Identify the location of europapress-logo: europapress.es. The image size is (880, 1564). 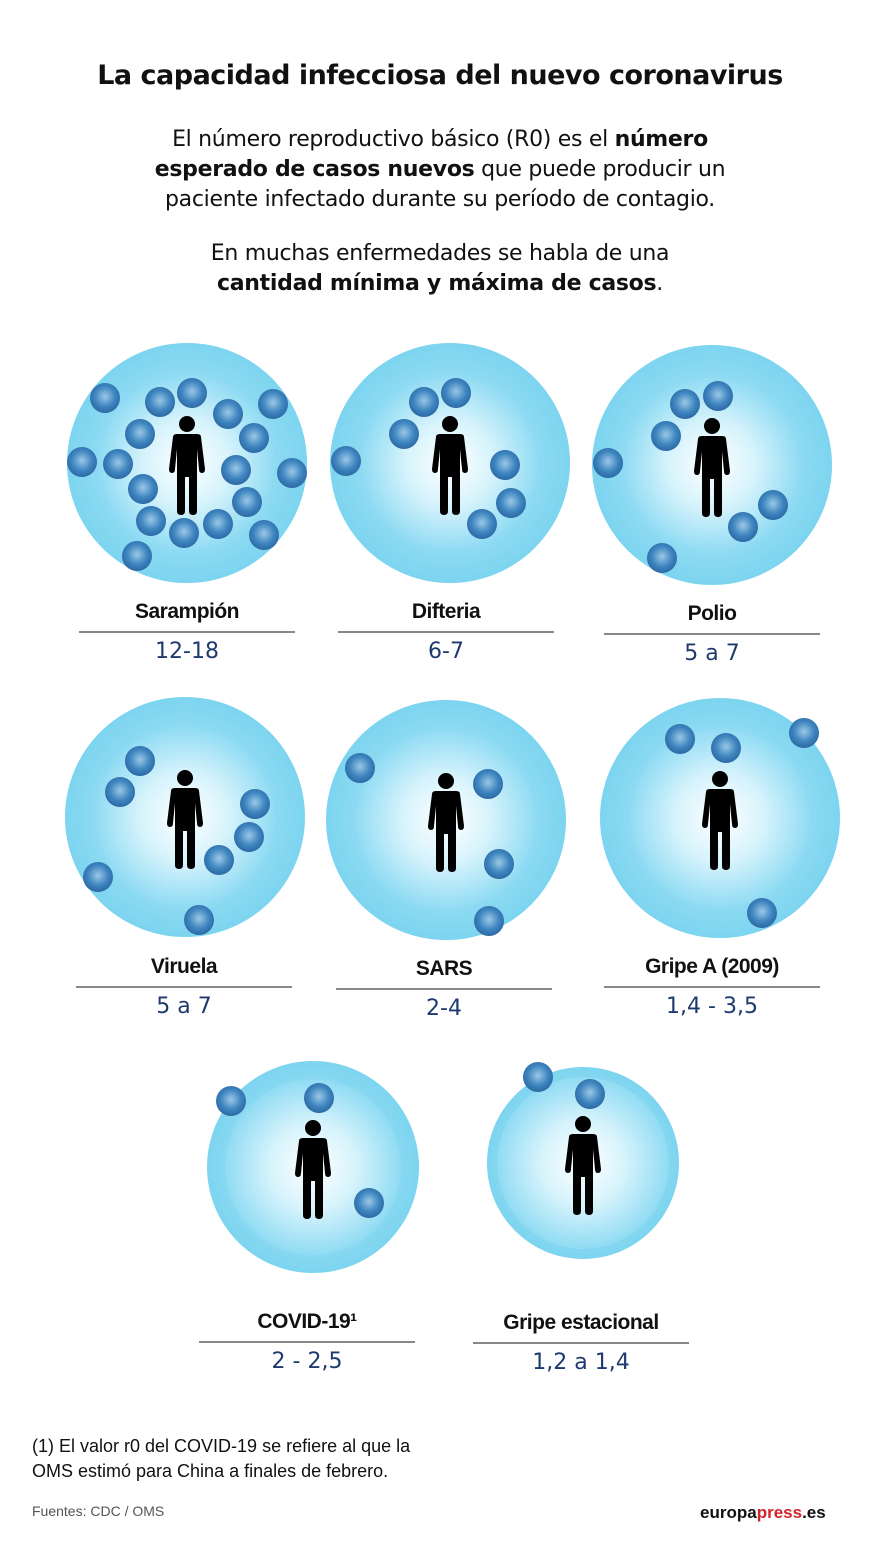
(763, 1512).